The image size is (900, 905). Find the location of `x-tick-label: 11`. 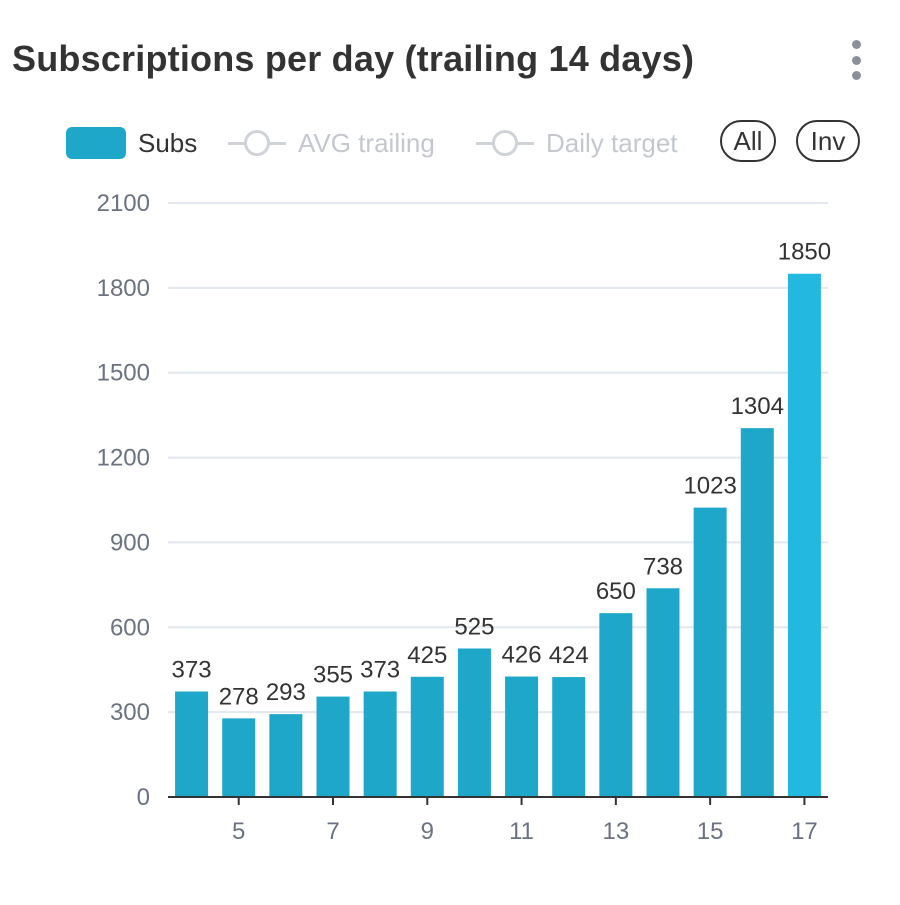

x-tick-label: 11 is located at coordinates (521, 831).